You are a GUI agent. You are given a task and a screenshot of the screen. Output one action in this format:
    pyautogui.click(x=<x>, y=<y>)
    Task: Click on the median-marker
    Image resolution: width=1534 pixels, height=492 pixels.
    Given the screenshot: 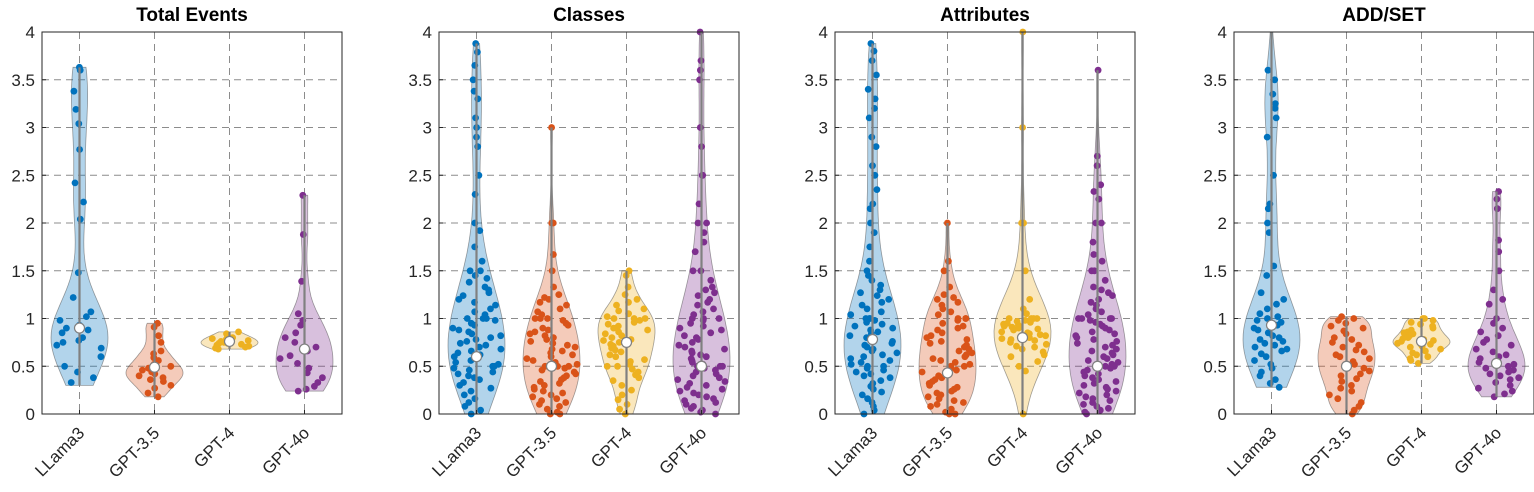 What is the action you would take?
    pyautogui.click(x=1421, y=341)
    